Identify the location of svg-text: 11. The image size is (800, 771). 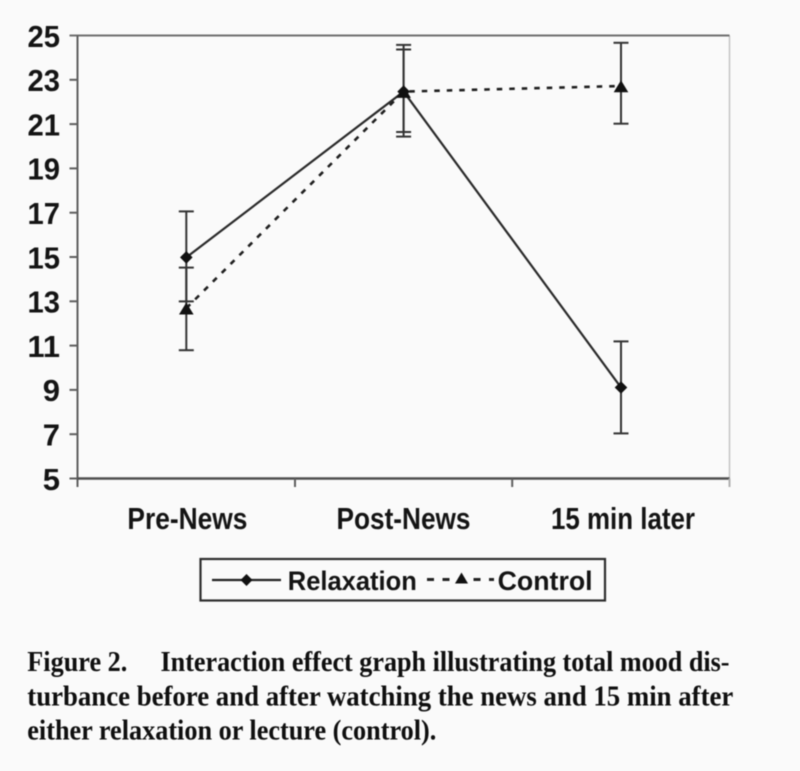
(44, 346).